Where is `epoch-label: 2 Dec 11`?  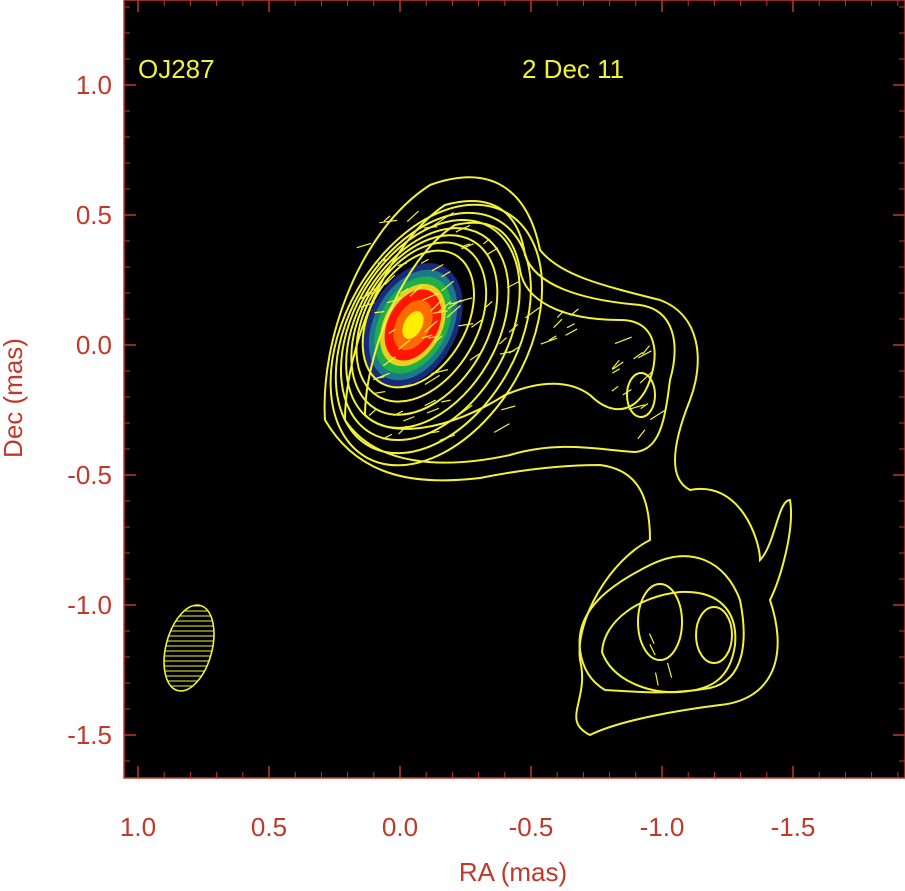
epoch-label: 2 Dec 11 is located at coordinates (573, 69).